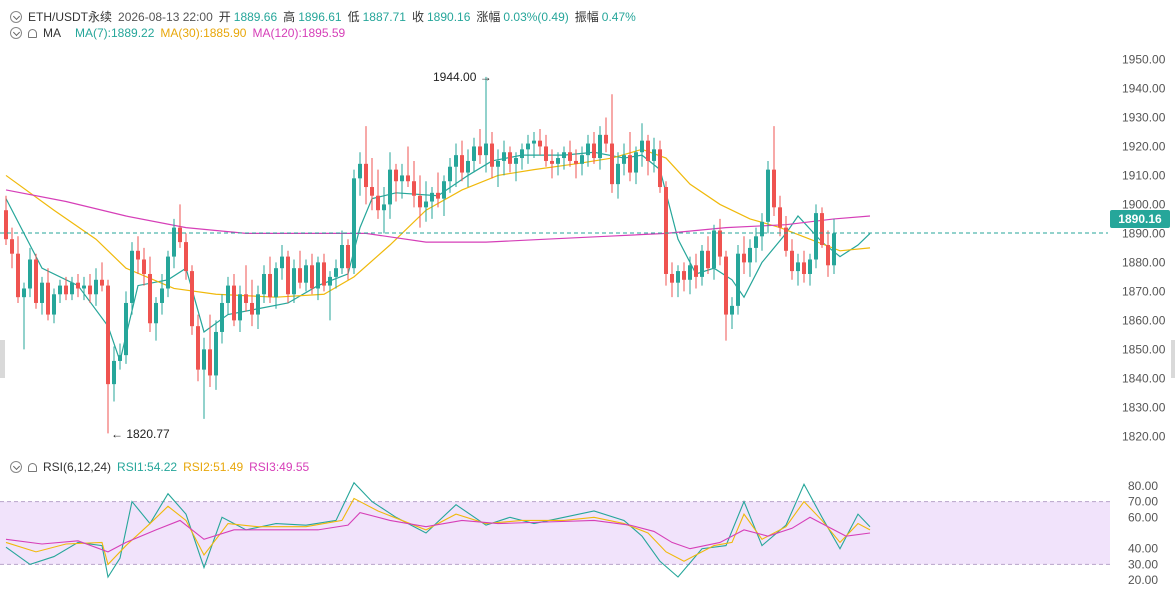 Image resolution: width=1175 pixels, height=592 pixels. What do you see at coordinates (2, 359) in the screenshot?
I see `left-scroll-handle` at bounding box center [2, 359].